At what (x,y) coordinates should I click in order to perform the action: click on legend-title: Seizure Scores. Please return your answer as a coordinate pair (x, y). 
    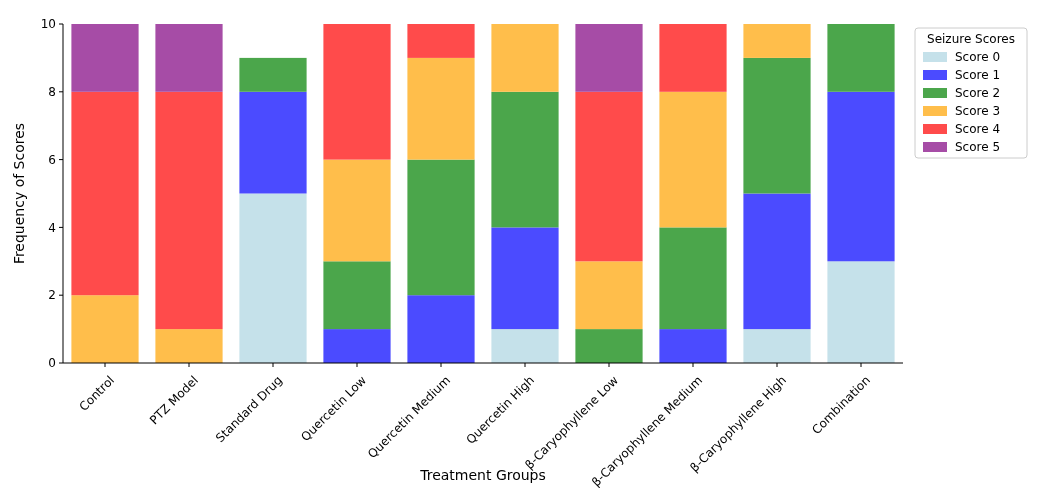
    Looking at the image, I should click on (971, 39).